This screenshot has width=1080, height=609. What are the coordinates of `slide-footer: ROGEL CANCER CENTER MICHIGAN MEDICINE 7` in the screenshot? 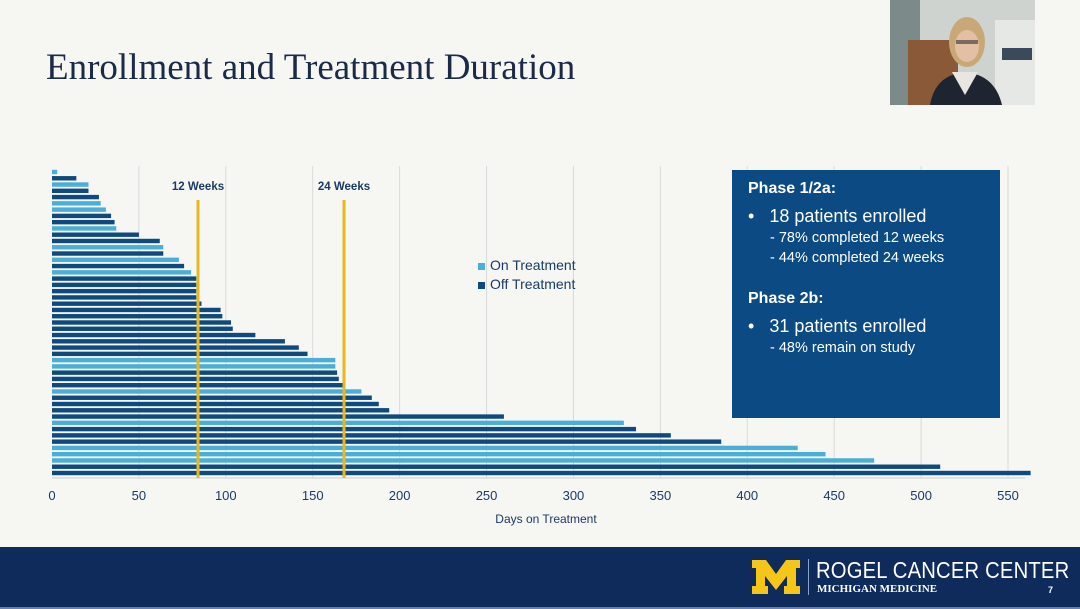 It's located at (540, 578).